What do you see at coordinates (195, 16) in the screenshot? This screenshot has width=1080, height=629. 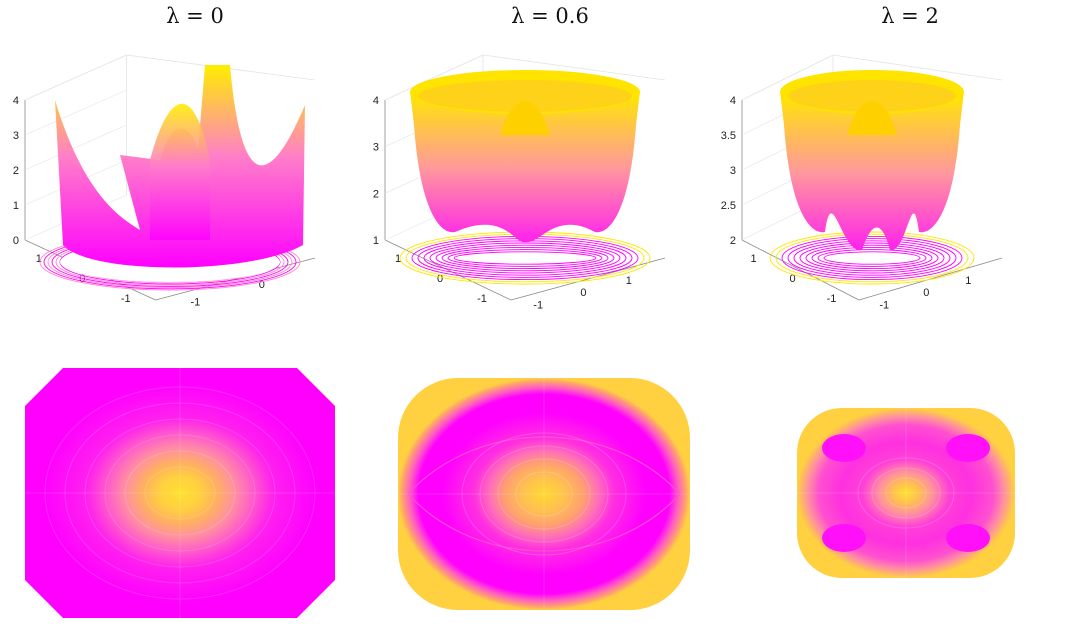 I see `panel-title-0: λ = 0` at bounding box center [195, 16].